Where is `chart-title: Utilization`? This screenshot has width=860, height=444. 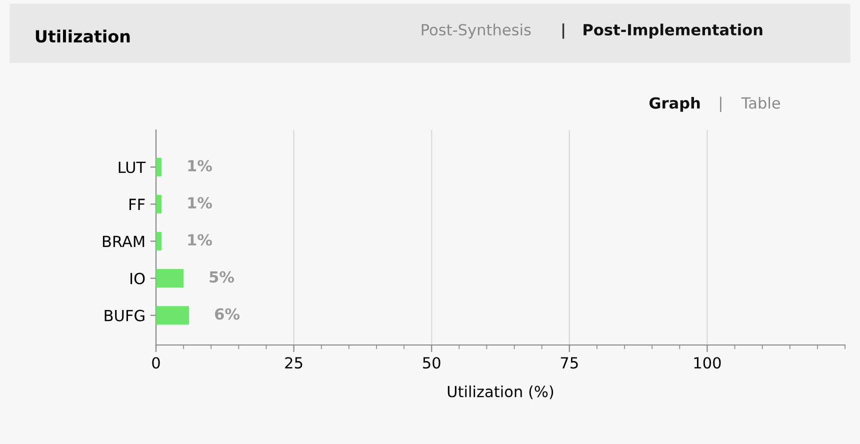 chart-title: Utilization is located at coordinates (83, 36).